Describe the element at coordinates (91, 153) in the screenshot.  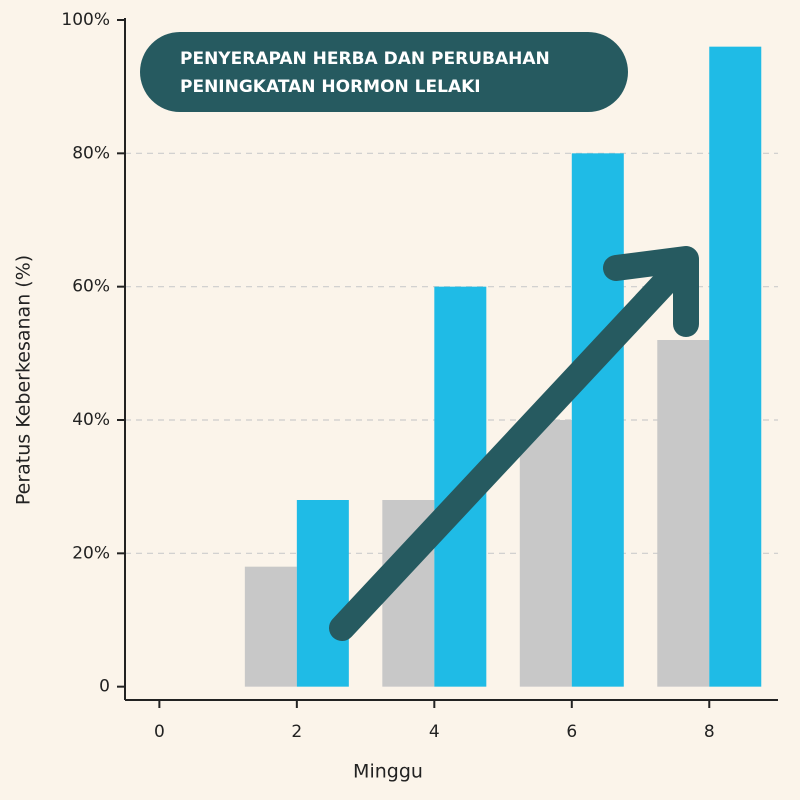
I see `y-tick-label: 80%` at that location.